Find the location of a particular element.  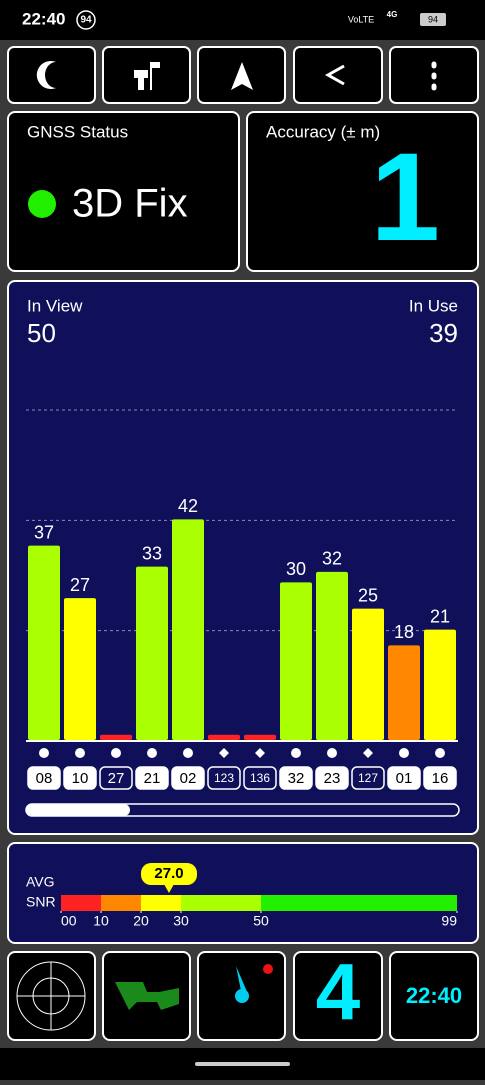

status-signal: 4G is located at coordinates (392, 14).